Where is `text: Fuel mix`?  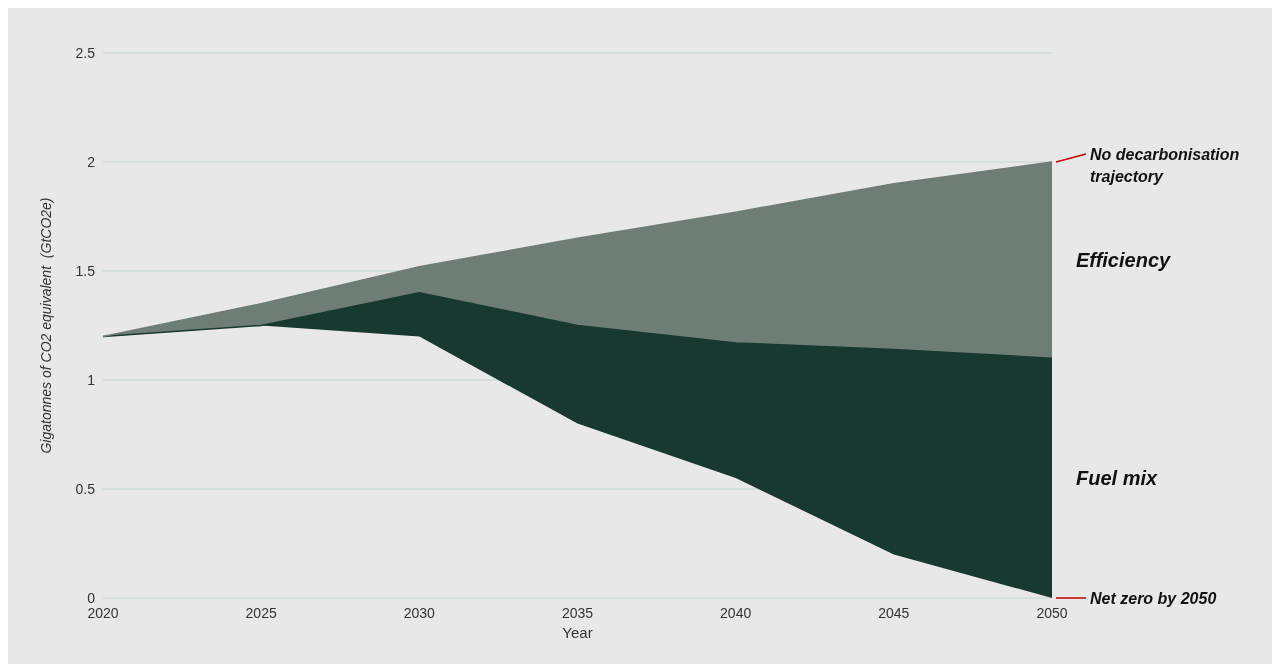 text: Fuel mix is located at coordinates (1117, 478).